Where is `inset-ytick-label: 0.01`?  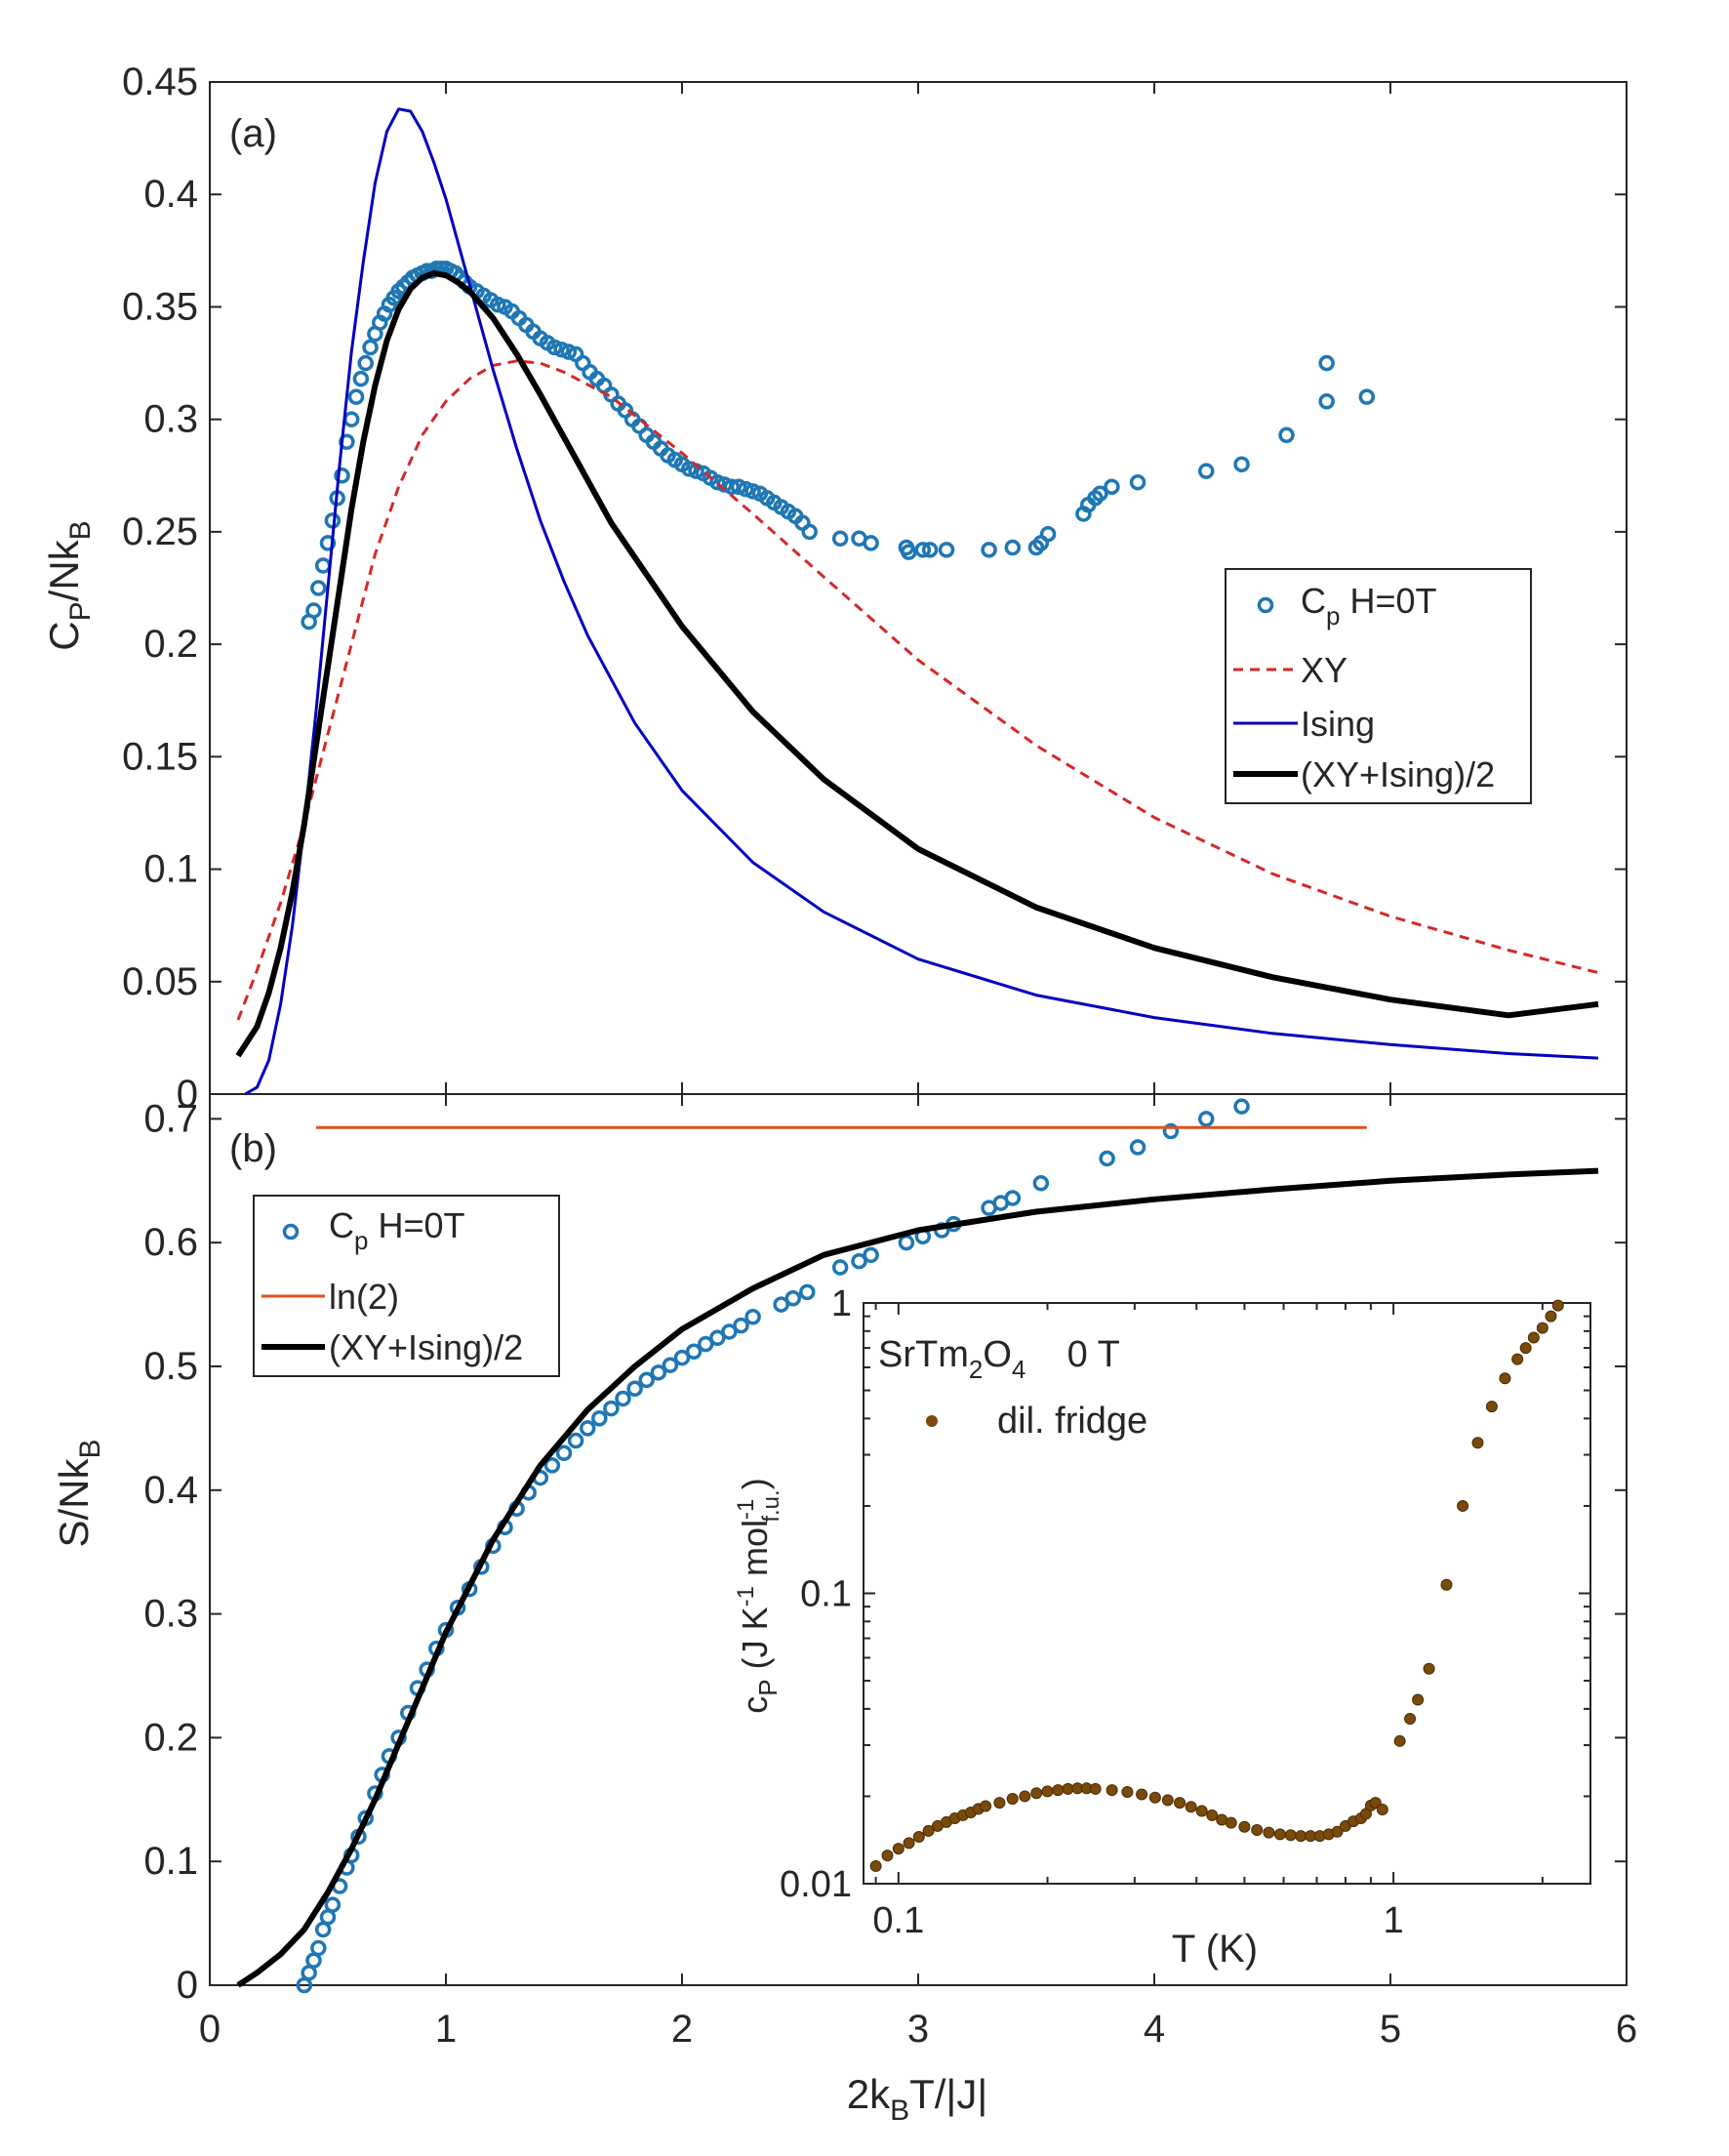
inset-ytick-label: 0.01 is located at coordinates (816, 1884).